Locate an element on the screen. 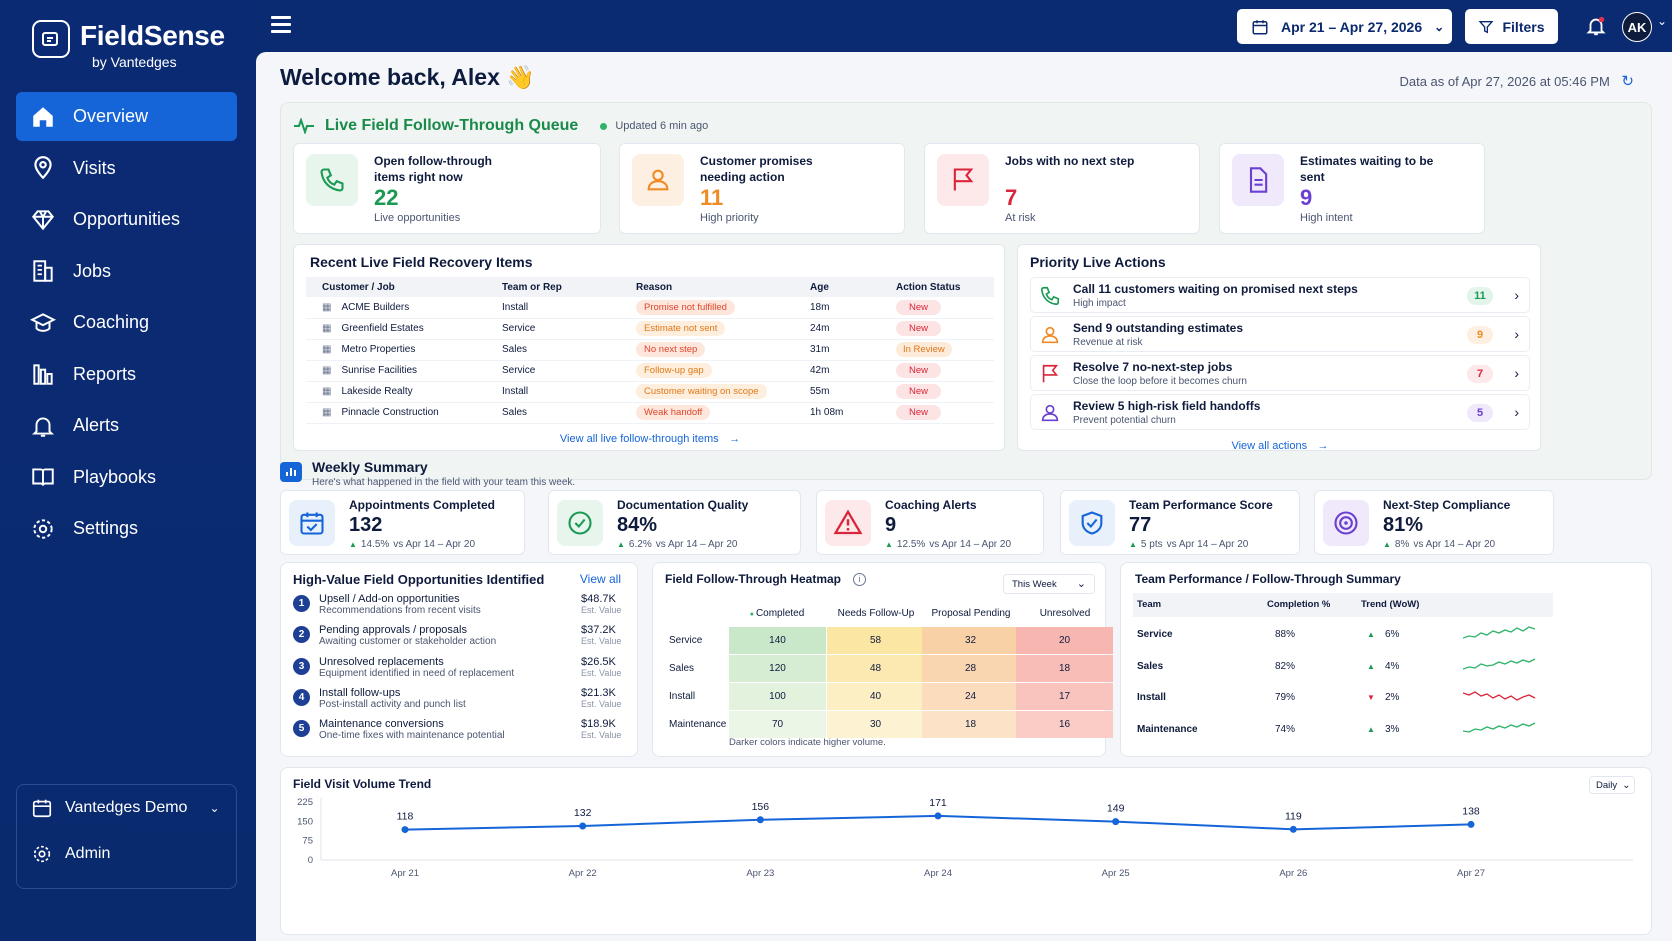 This screenshot has height=941, width=1672. trend-granularity-select: Daily ⌄ is located at coordinates (1612, 785).